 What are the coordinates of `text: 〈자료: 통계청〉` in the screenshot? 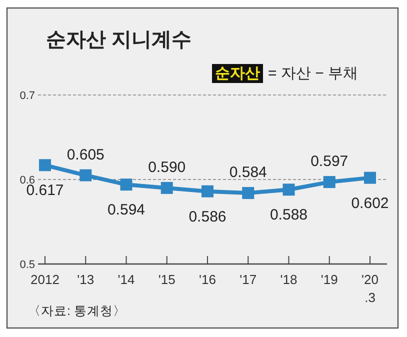 It's located at (77, 311).